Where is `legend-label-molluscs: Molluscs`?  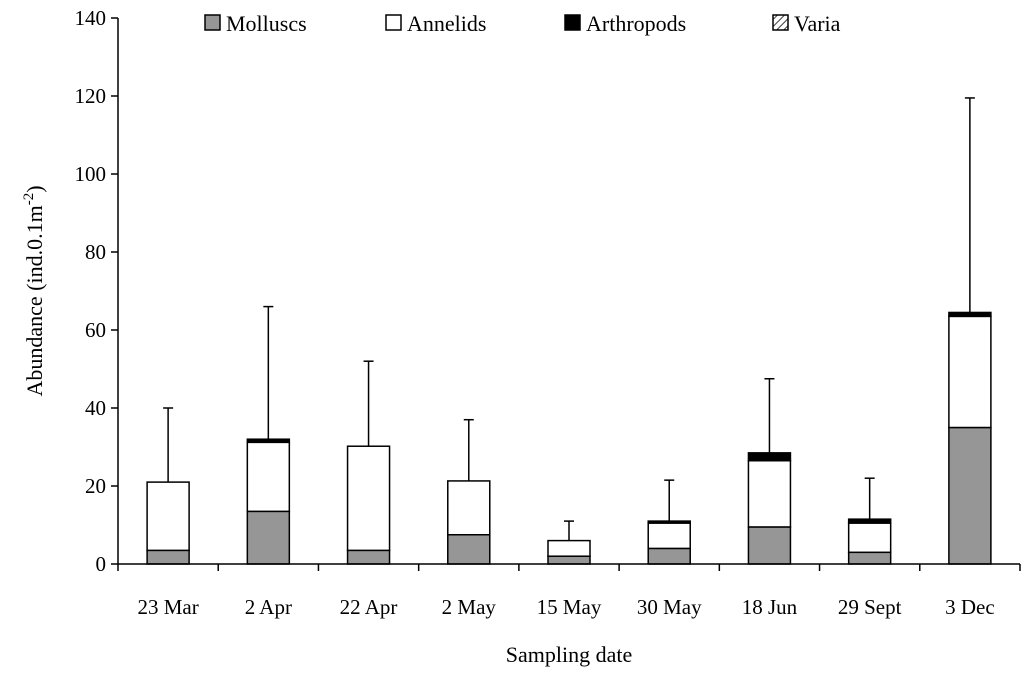
legend-label-molluscs: Molluscs is located at coordinates (266, 23).